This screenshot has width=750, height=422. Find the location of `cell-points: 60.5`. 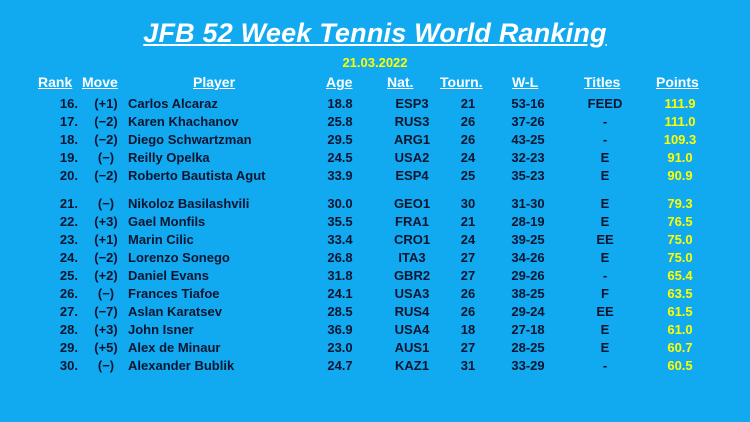

cell-points: 60.5 is located at coordinates (680, 365).